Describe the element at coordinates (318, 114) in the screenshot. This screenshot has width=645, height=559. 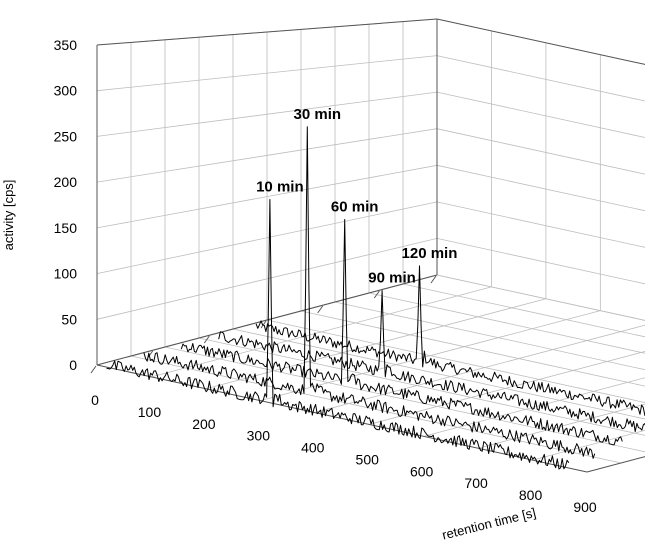
I see `series-label: 30 min` at that location.